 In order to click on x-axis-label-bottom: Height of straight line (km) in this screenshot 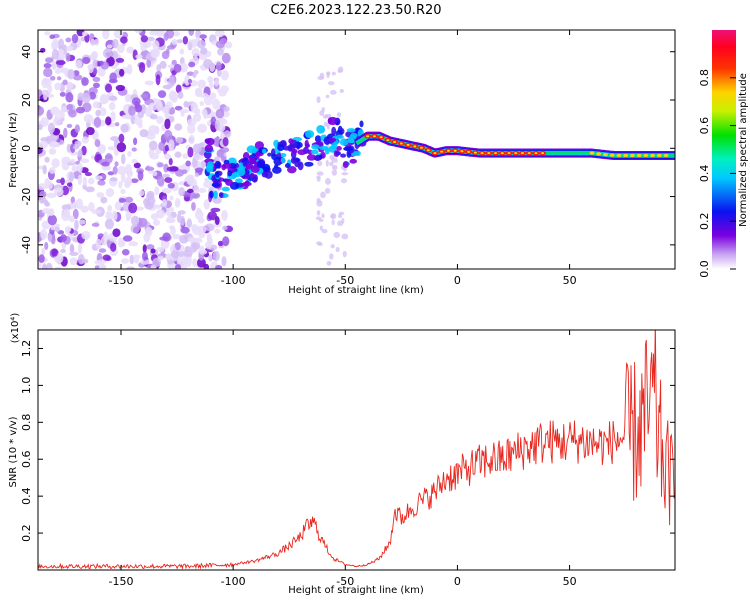, I will do `click(356, 590)`.